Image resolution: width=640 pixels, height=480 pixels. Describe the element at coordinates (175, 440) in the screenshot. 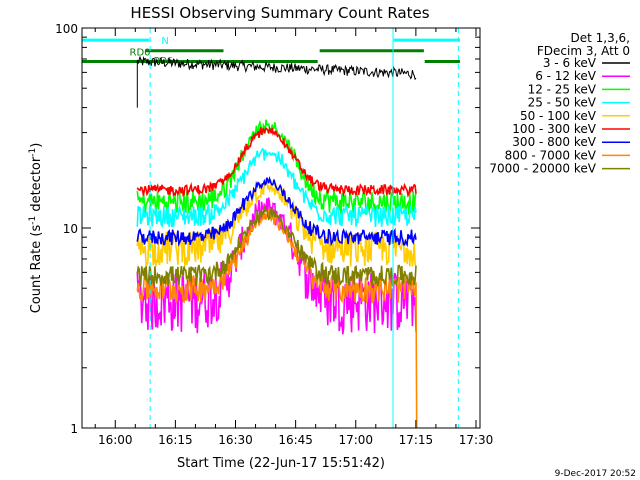

I see `x-tick-label-1: 16:15` at that location.